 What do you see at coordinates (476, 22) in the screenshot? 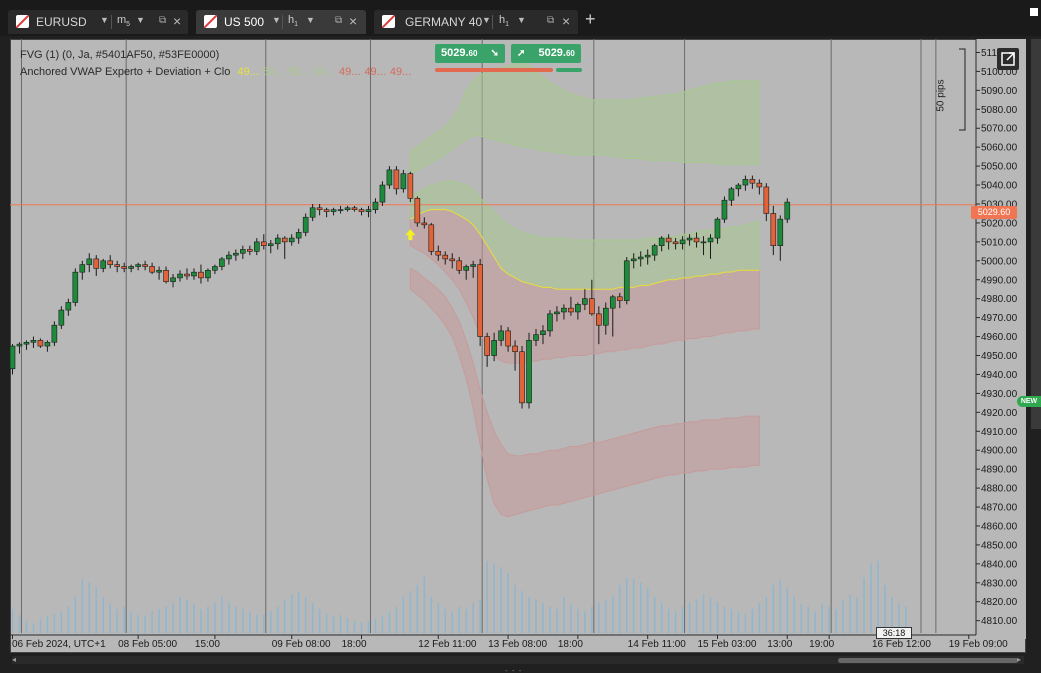
I see `tab-germany40: GERMANY 40 ▼ h1 ▼ ⧉ ×` at bounding box center [476, 22].